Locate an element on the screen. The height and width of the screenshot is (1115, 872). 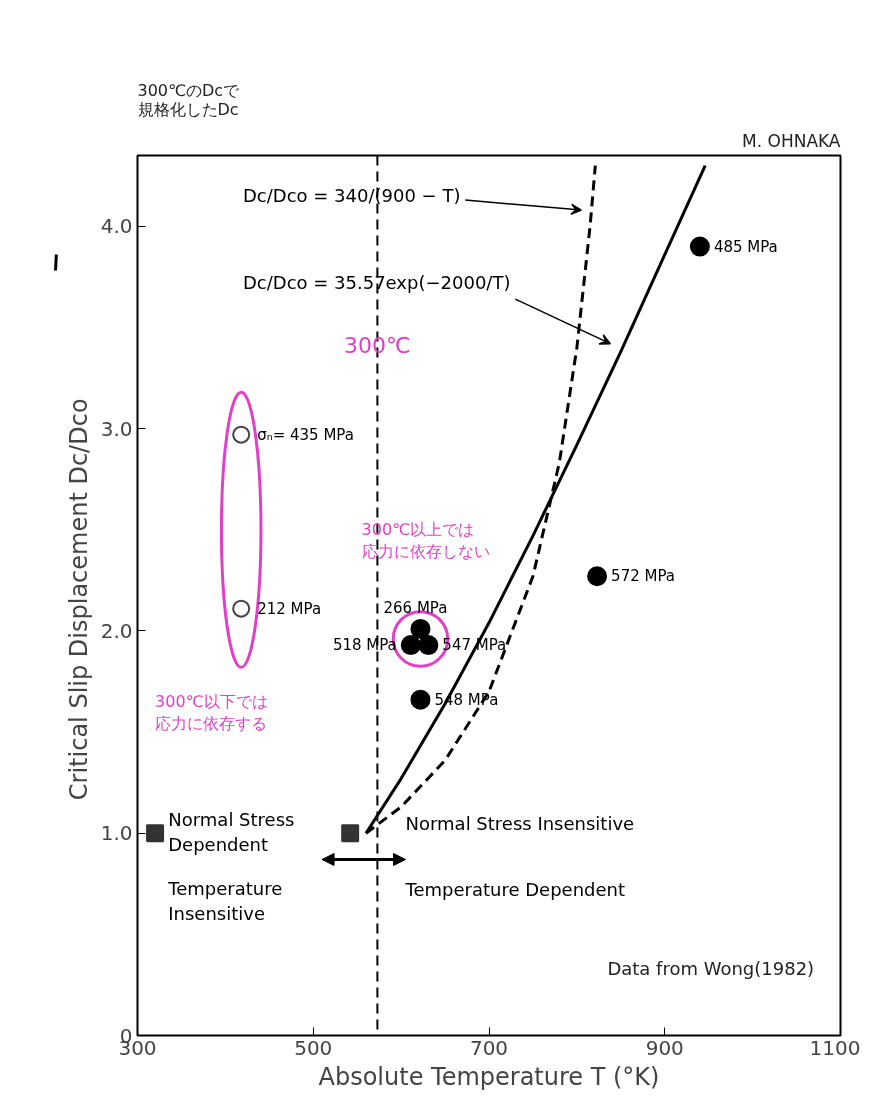
annotation: 300℃ is located at coordinates (377, 345).